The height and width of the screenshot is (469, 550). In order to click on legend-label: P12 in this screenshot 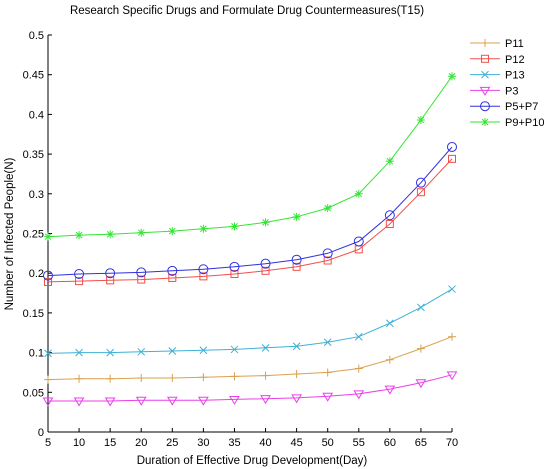, I will do `click(515, 60)`.